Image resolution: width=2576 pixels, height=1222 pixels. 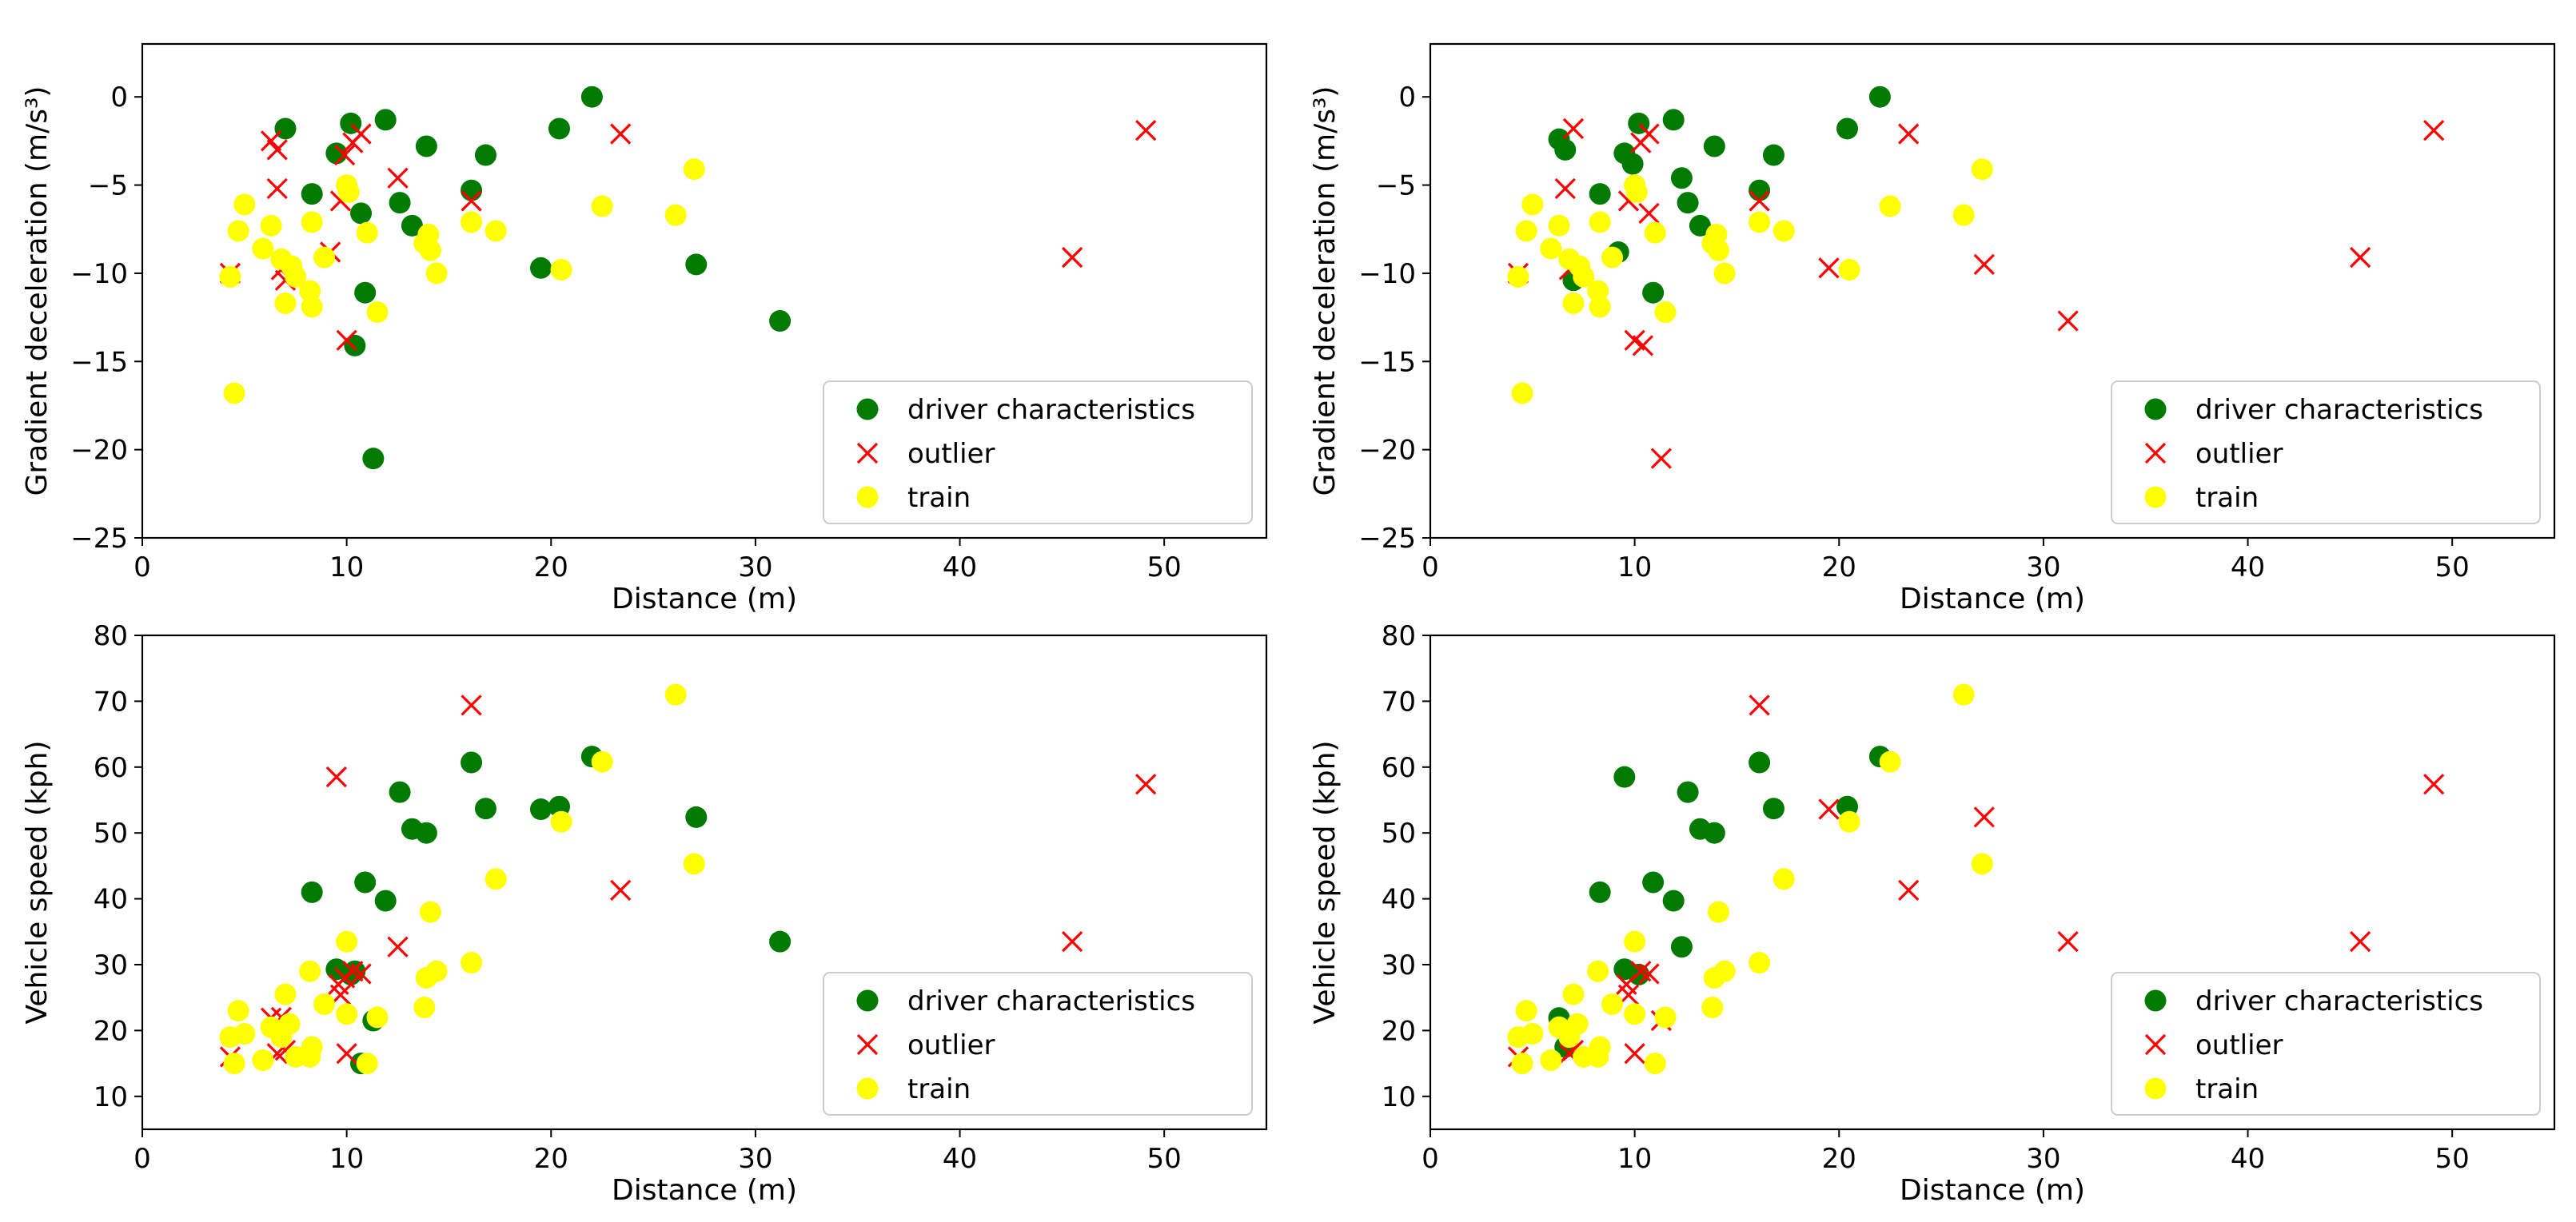 What do you see at coordinates (108, 186) in the screenshot?
I see `y-tick-label: −5` at bounding box center [108, 186].